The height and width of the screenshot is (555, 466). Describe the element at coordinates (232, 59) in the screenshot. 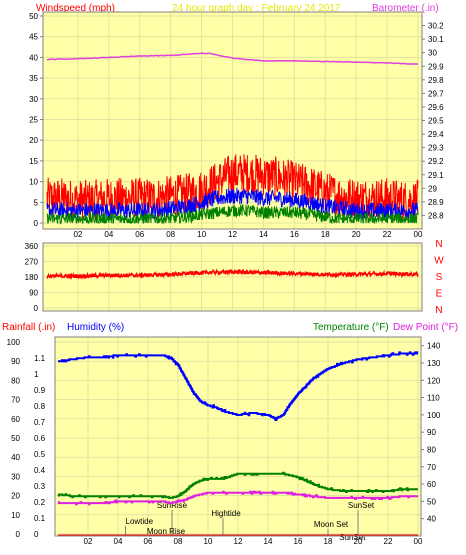

I see `barometer-line` at that location.